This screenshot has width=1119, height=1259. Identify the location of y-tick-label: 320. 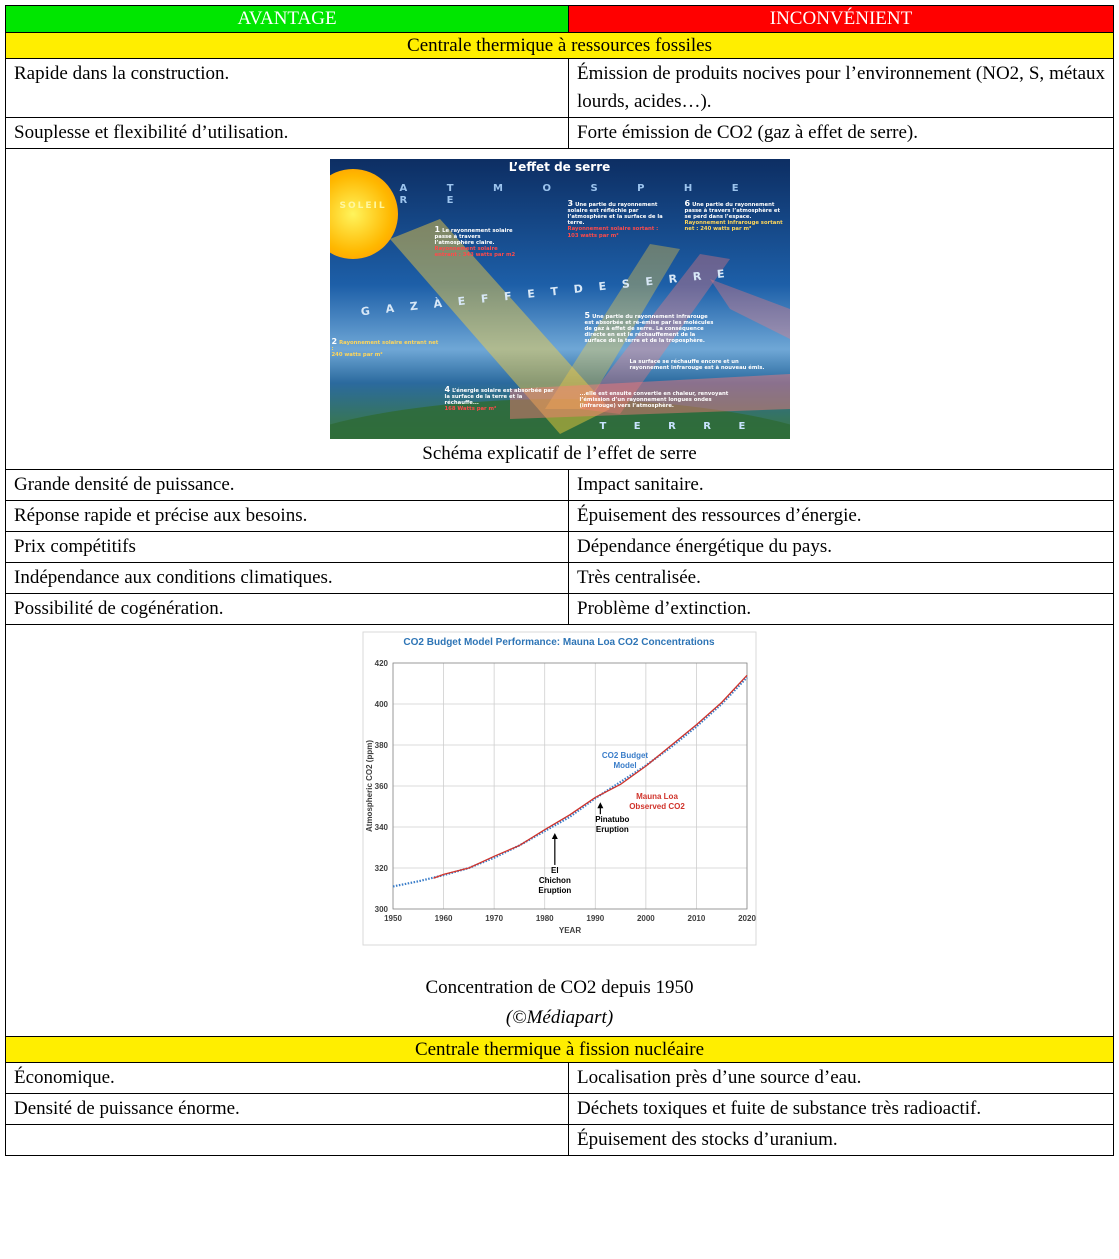
(382, 868).